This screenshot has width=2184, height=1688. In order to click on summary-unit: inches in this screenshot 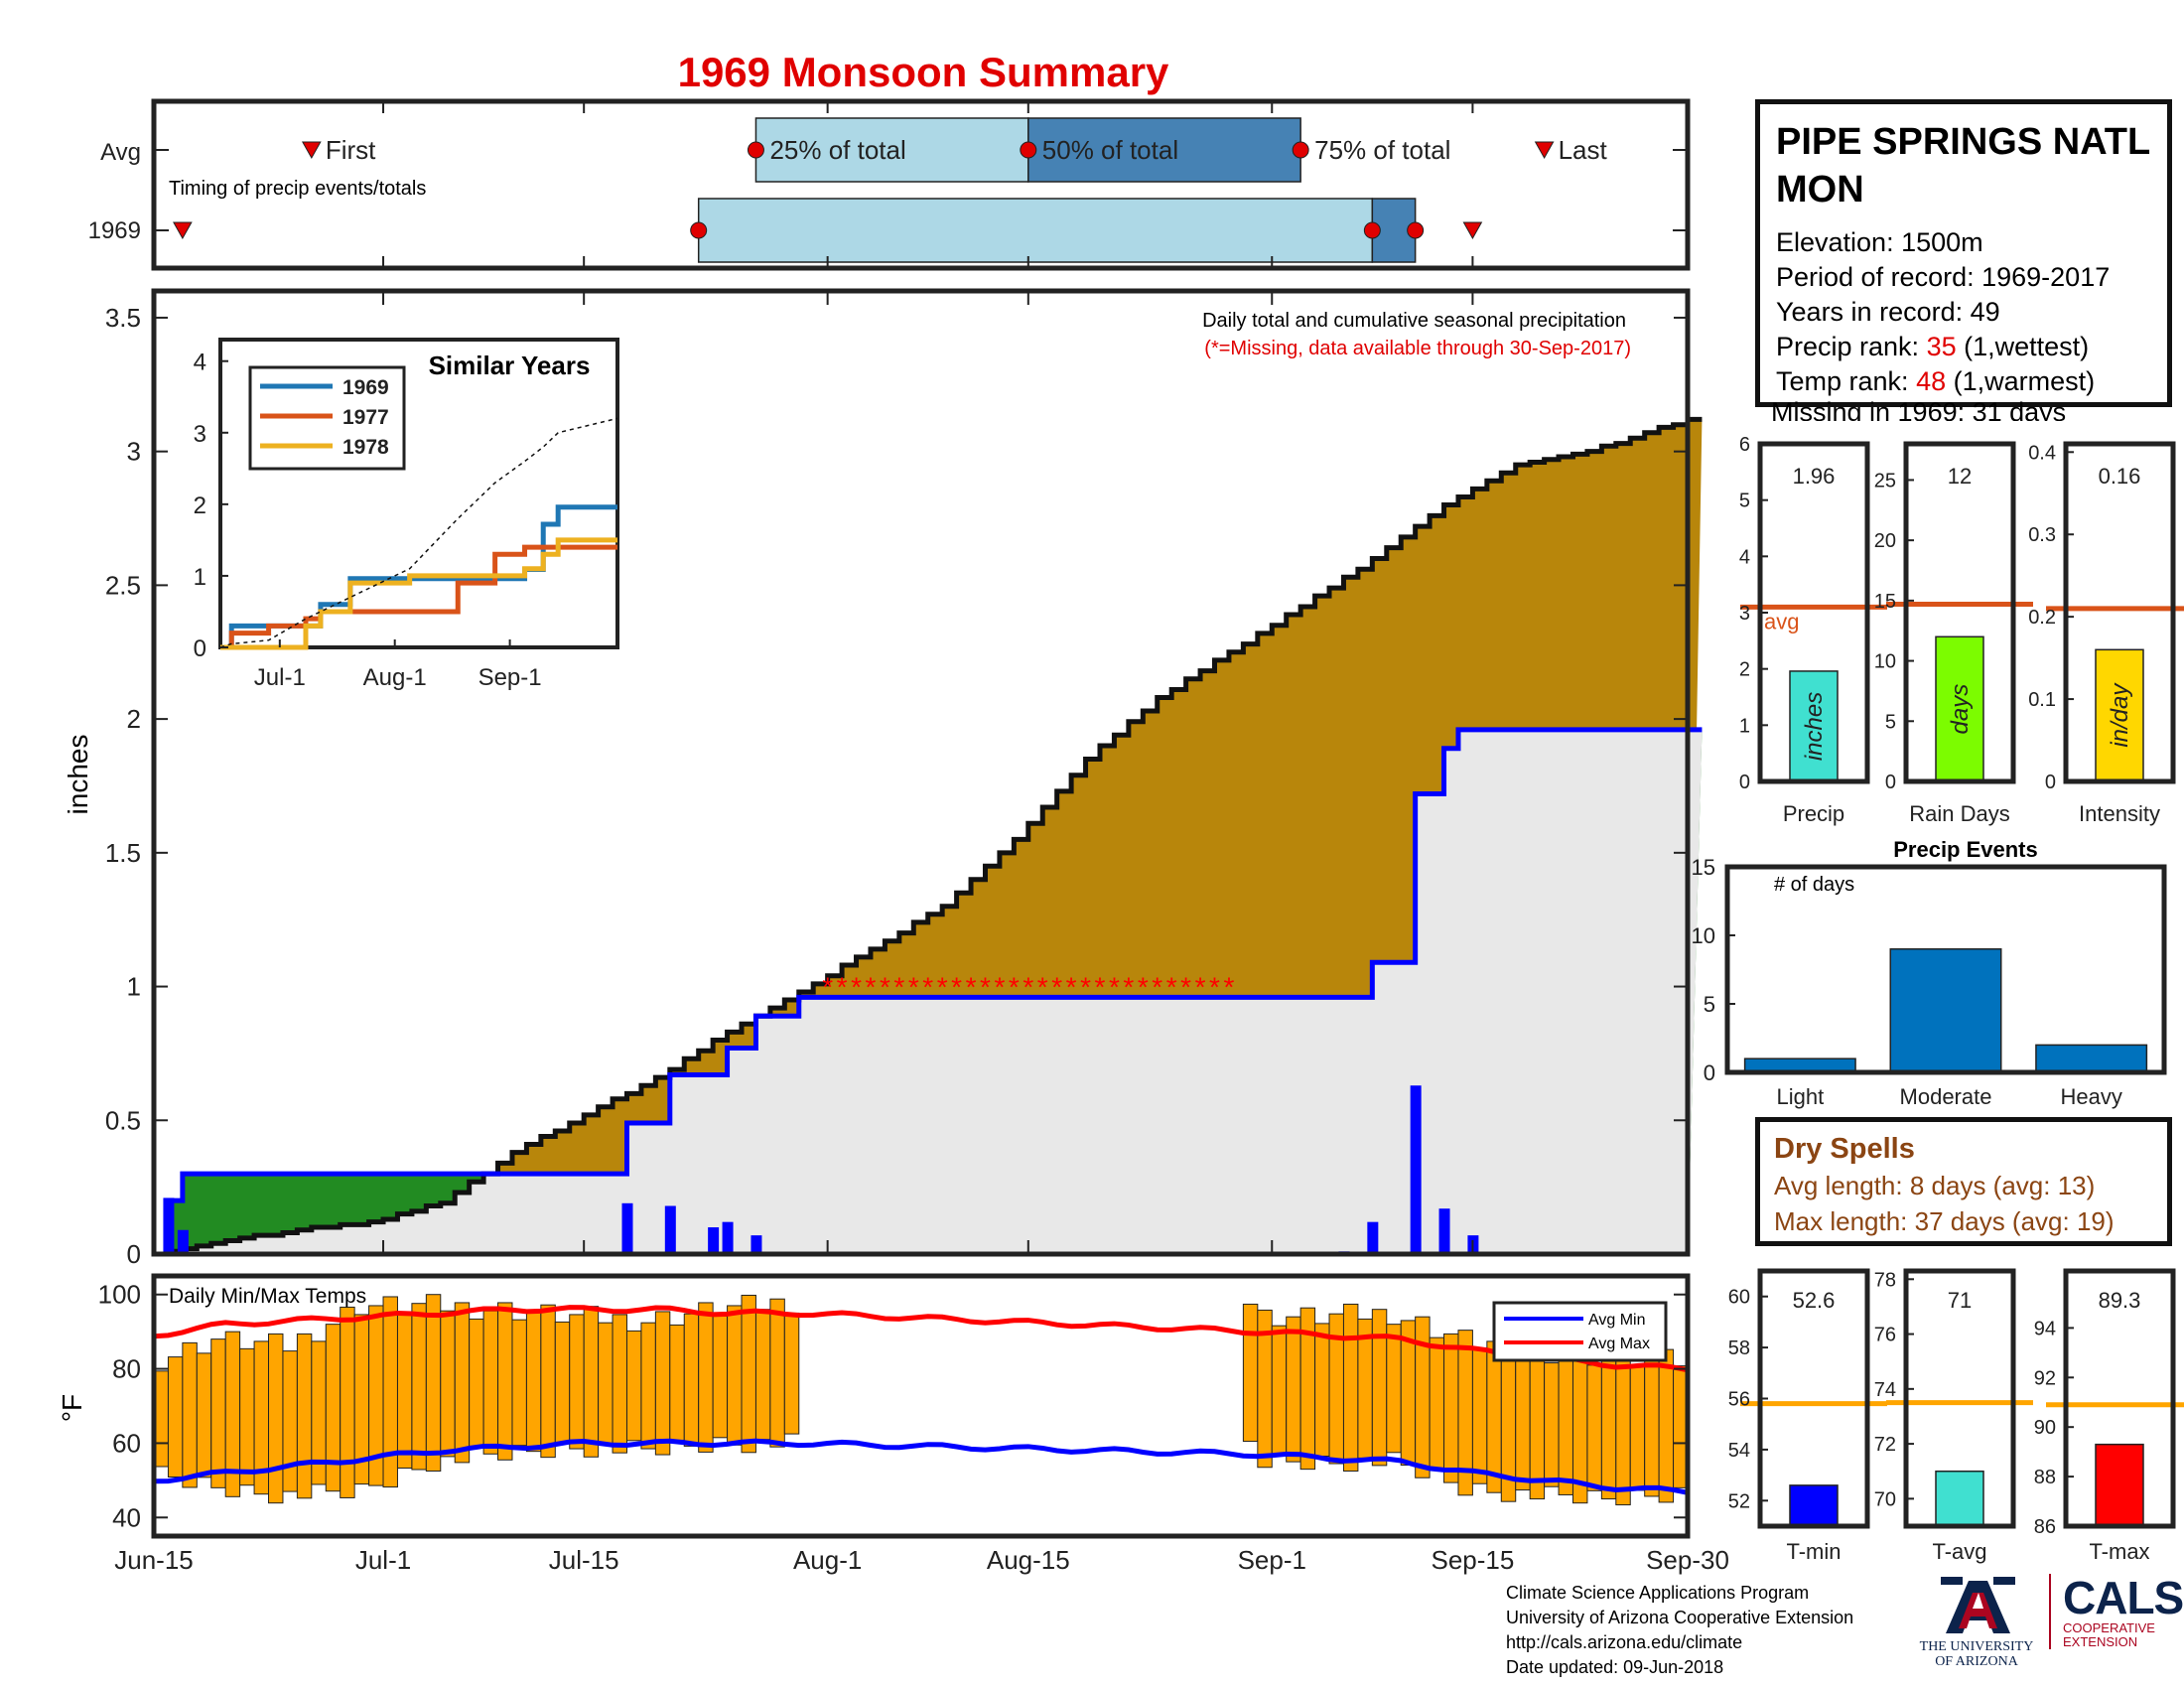, I will do `click(1814, 726)`.